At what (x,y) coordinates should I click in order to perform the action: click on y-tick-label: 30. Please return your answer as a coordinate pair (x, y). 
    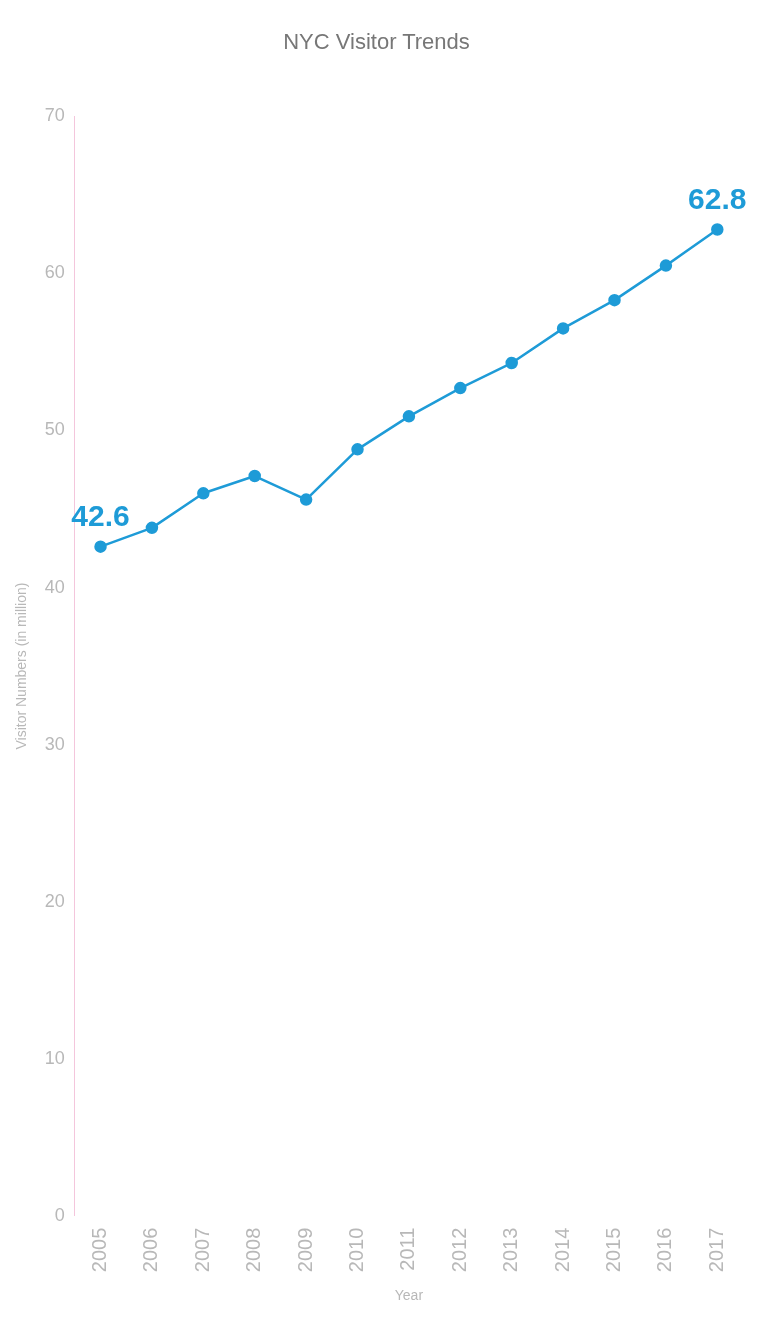
    Looking at the image, I should click on (54, 743).